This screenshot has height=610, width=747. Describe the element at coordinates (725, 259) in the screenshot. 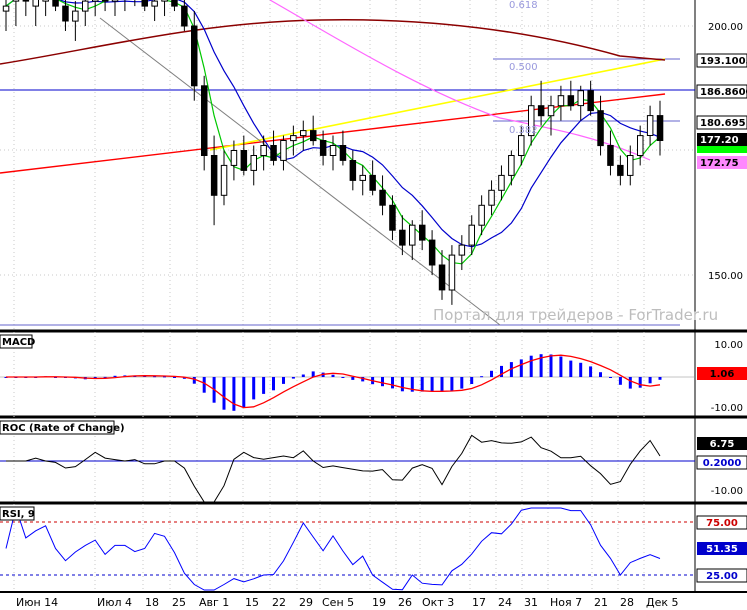

I see `price-axis: 200.00 150.00 10.00 -10.00 -10.00` at that location.